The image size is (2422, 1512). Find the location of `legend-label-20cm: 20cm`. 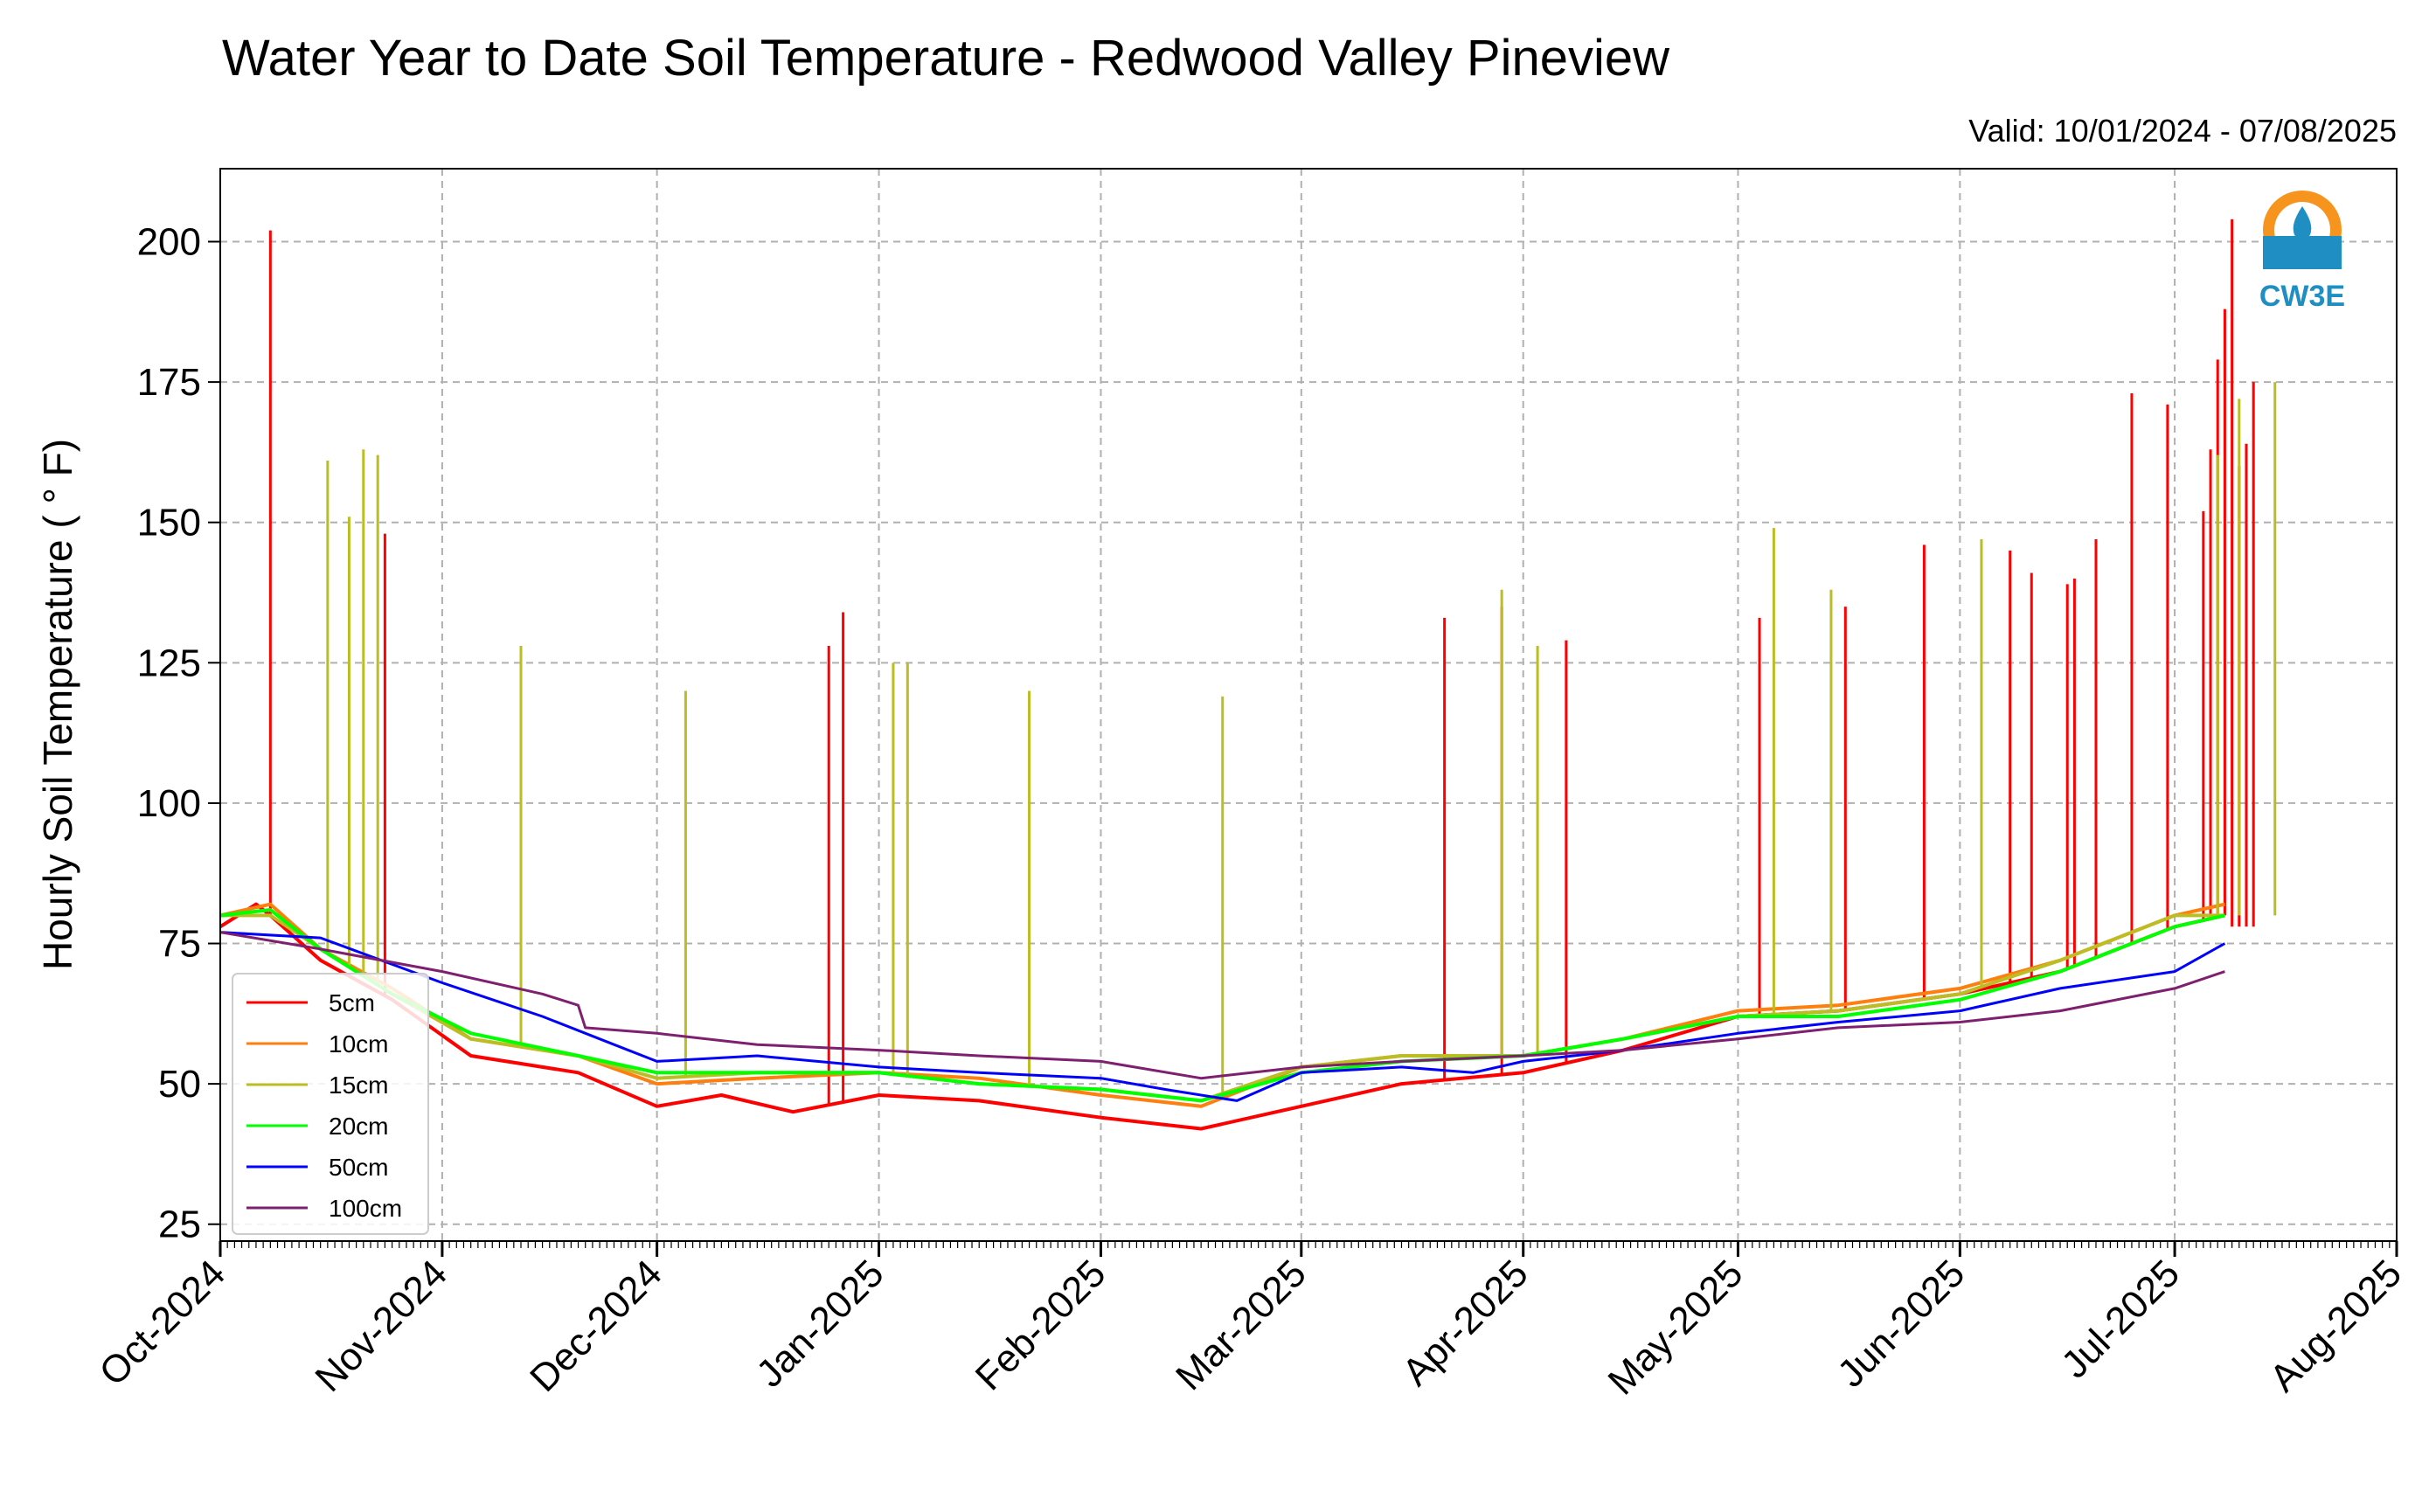

legend-label-20cm: 20cm is located at coordinates (359, 1126).